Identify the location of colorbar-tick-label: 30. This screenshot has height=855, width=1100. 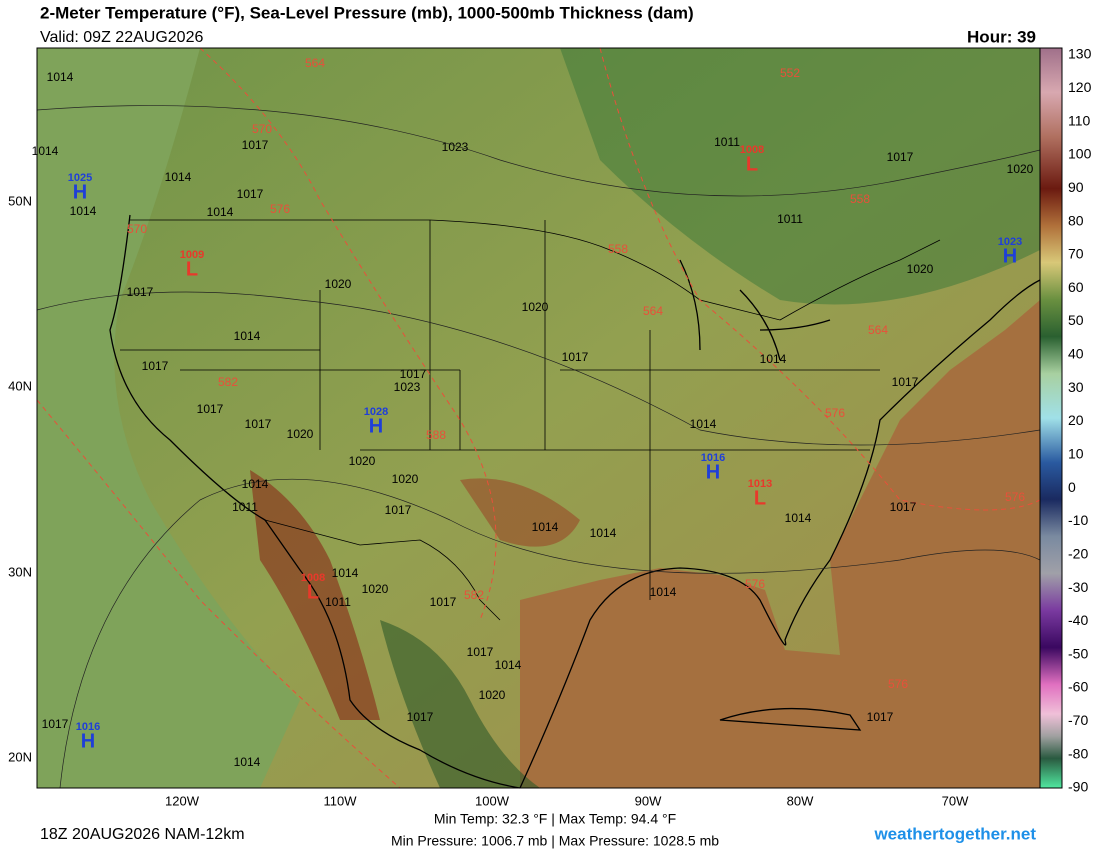
(1076, 387).